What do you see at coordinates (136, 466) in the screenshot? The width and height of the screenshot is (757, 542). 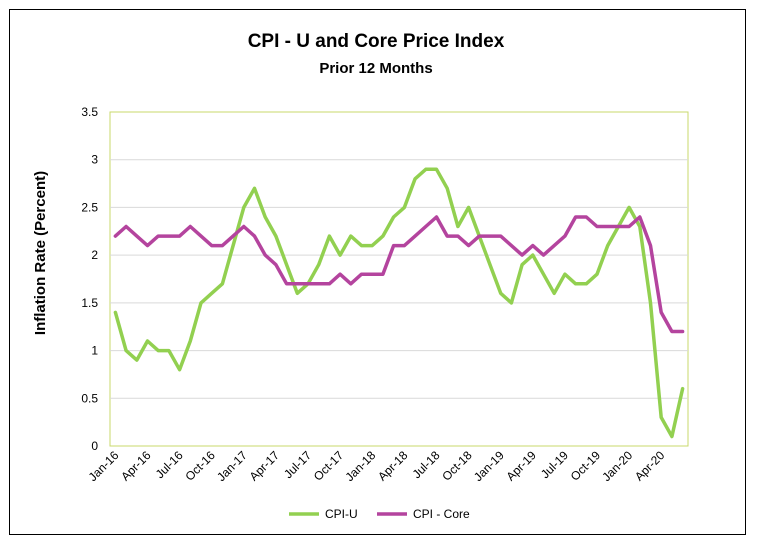 I see `x-tick-label: Apr-16` at bounding box center [136, 466].